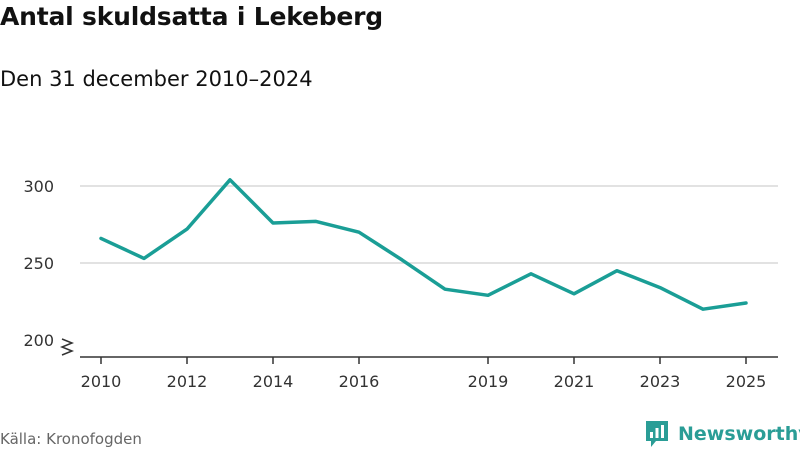 Image resolution: width=800 pixels, height=450 pixels. I want to click on y-tick-label: 250, so click(38, 263).